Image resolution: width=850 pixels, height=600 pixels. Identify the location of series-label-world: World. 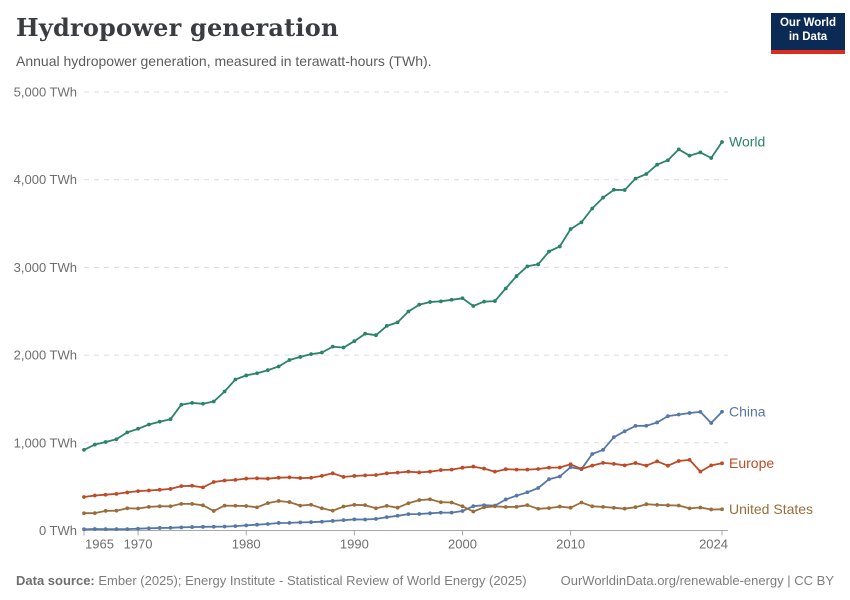
(747, 141).